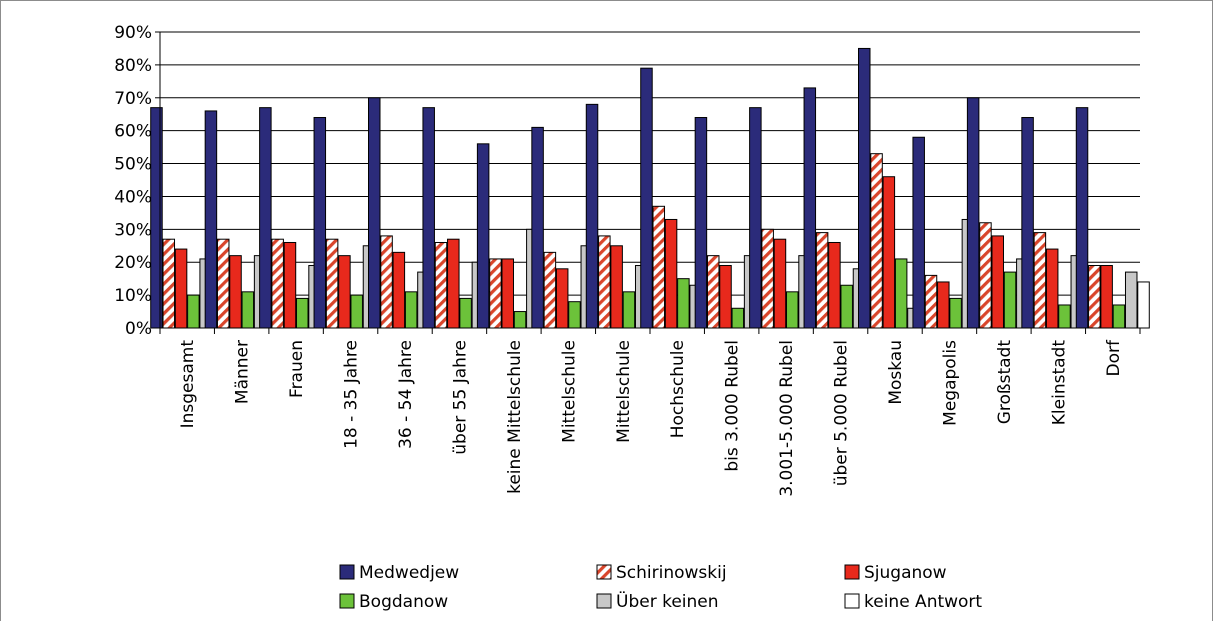  What do you see at coordinates (950, 383) in the screenshot?
I see `x-category-label: Megapolis` at bounding box center [950, 383].